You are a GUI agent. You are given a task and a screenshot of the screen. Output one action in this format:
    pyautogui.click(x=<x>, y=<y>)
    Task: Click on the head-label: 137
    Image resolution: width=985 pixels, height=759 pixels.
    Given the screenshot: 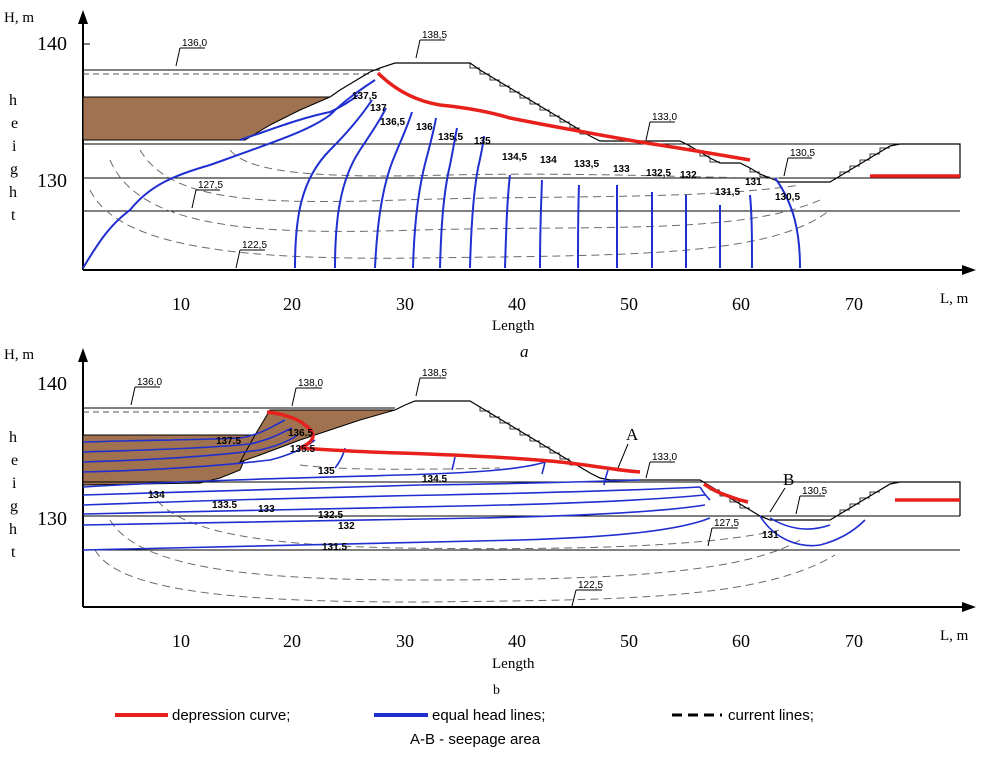 What is the action you would take?
    pyautogui.click(x=378, y=108)
    